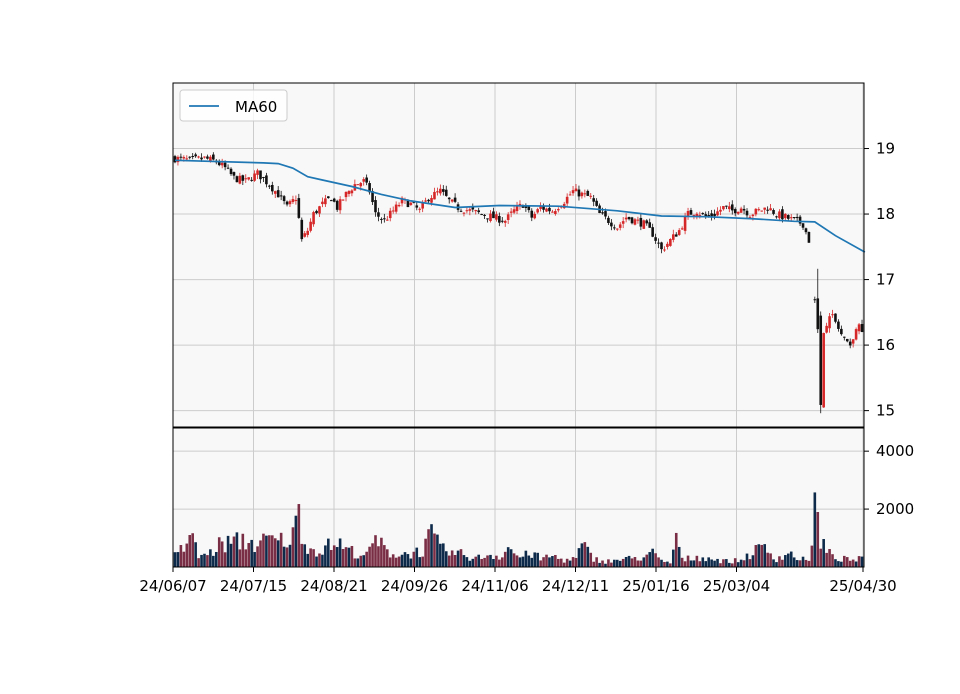 The width and height of the screenshot is (960, 694). Describe the element at coordinates (518, 497) in the screenshot. I see `volume-panel-frame` at that location.